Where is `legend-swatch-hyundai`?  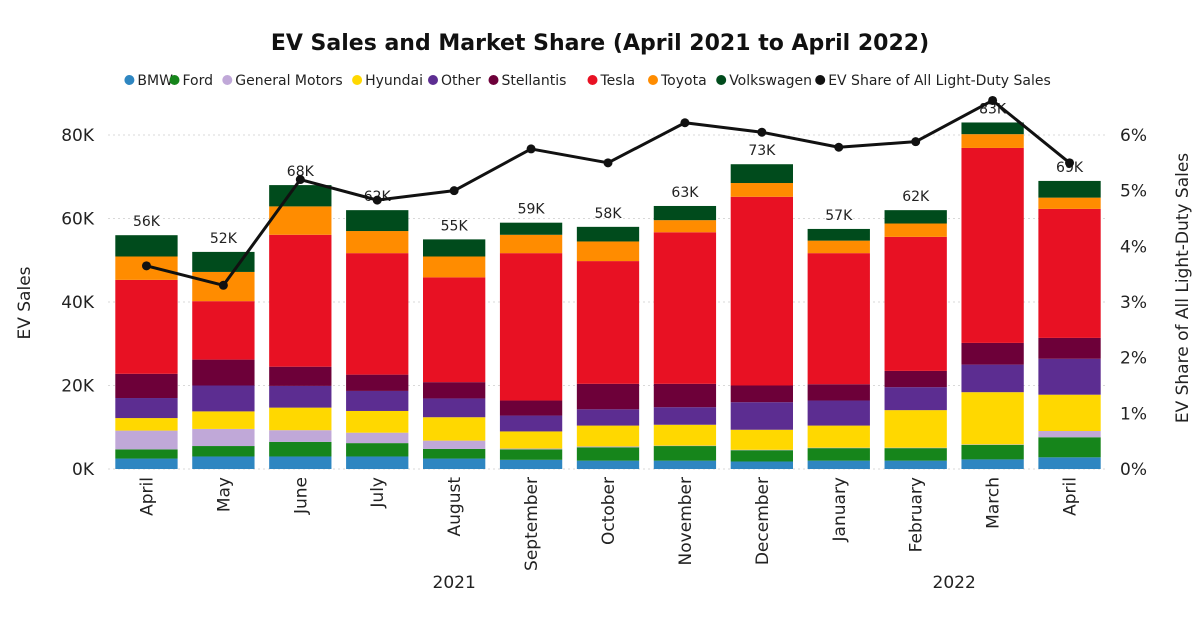 legend-swatch-hyundai is located at coordinates (357, 80).